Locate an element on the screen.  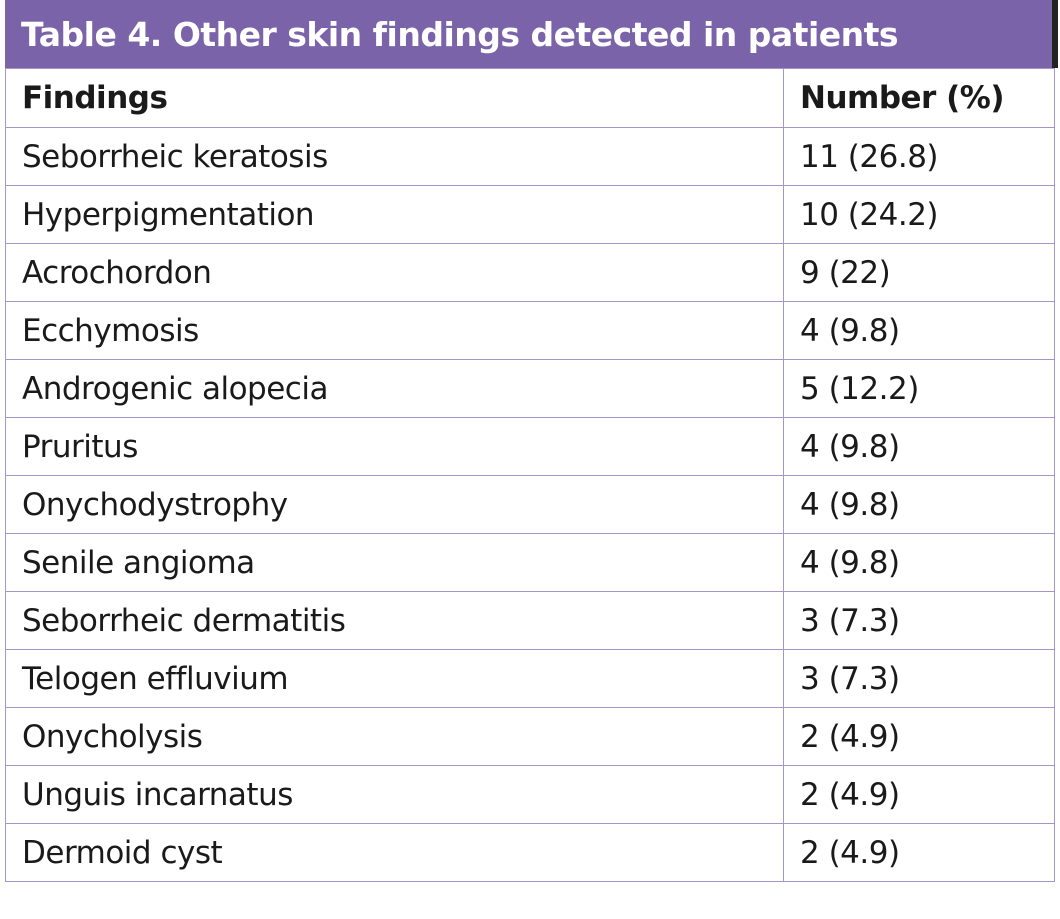
table-row: Dermoid cyst 2 (4.9) is located at coordinates (530, 852).